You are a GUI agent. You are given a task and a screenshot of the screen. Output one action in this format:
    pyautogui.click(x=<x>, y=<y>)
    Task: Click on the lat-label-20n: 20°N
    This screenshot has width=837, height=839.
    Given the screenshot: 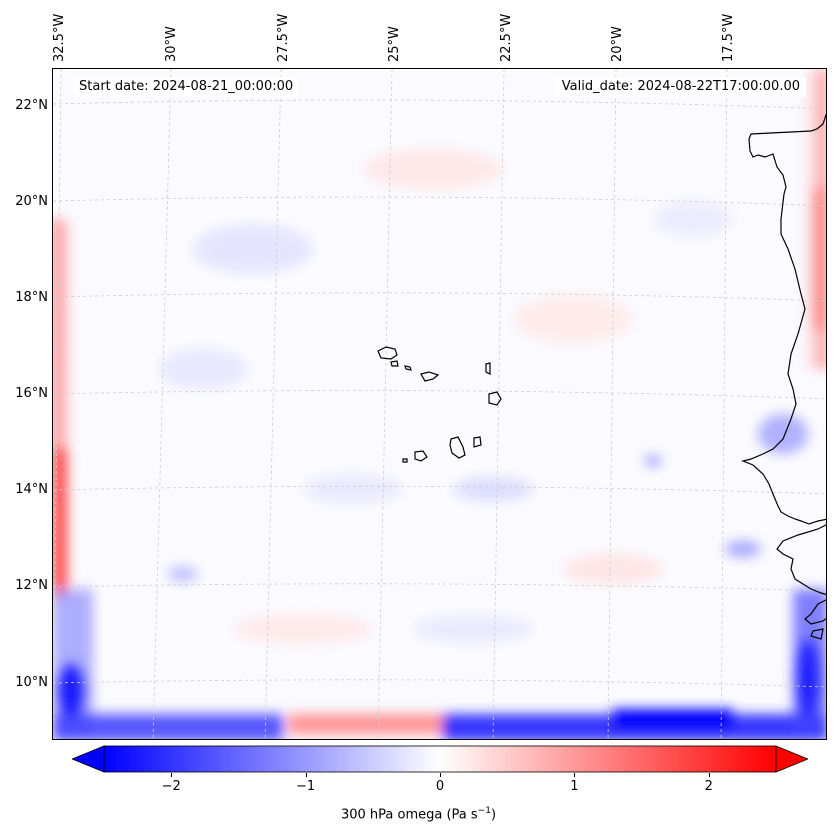 What is the action you would take?
    pyautogui.click(x=31, y=201)
    